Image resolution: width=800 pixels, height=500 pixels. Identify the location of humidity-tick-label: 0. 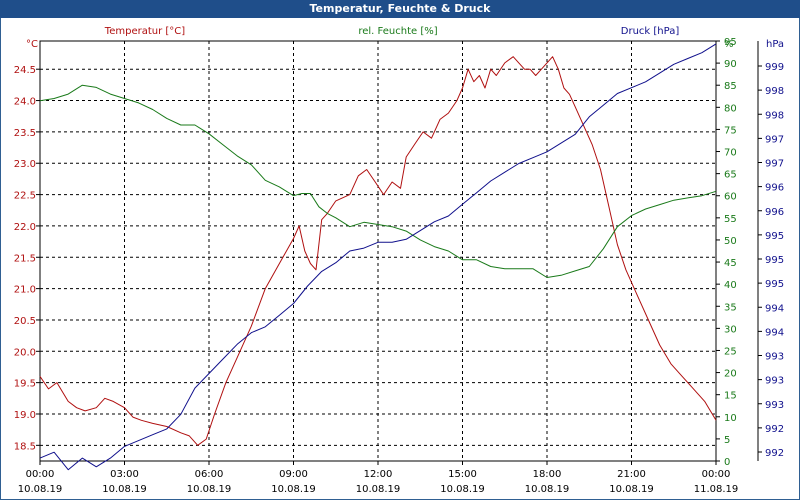
(727, 462).